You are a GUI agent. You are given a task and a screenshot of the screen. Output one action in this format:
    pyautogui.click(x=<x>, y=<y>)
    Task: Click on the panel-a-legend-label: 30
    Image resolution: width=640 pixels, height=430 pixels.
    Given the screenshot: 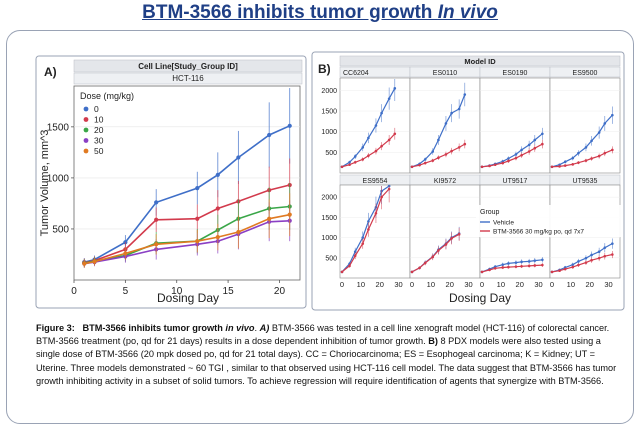 What is the action you would take?
    pyautogui.click(x=99, y=141)
    